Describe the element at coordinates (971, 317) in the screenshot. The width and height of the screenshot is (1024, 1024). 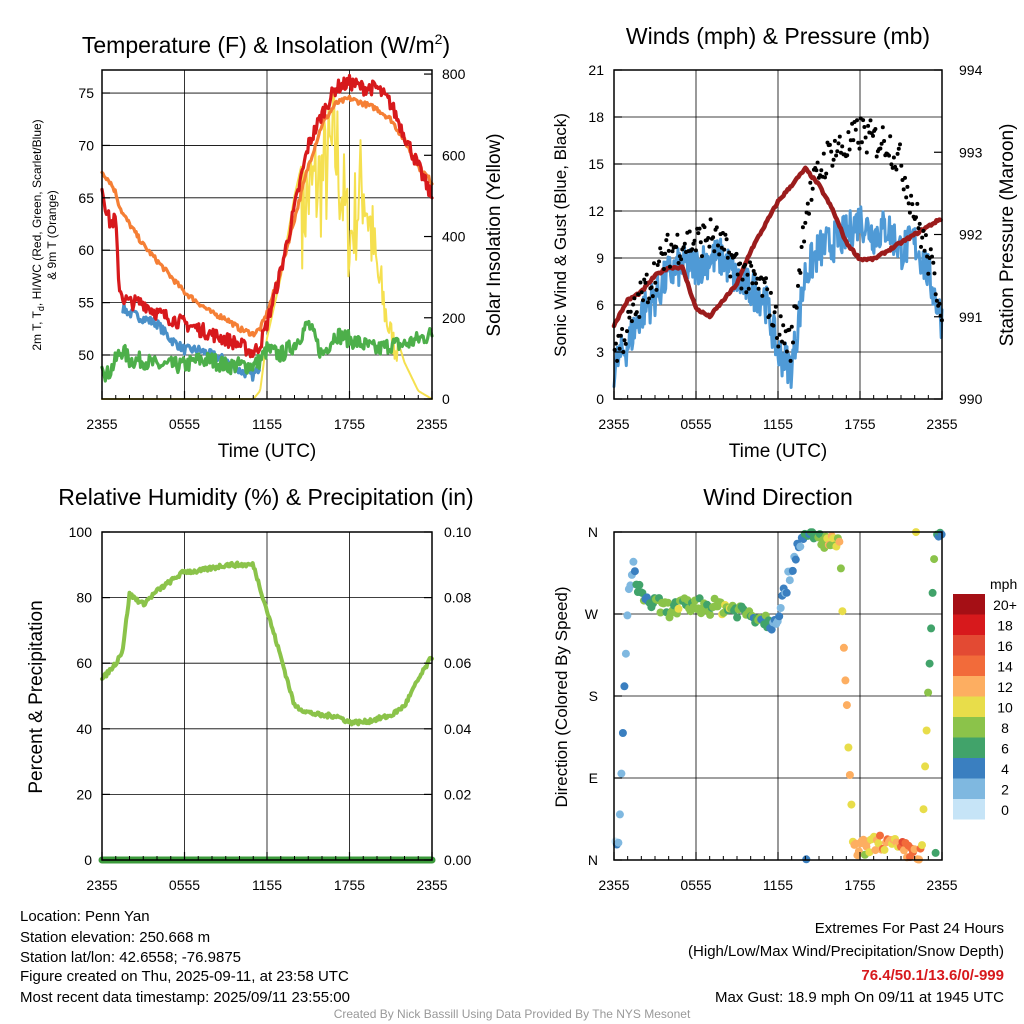
I see `y2-tick-label: 991` at that location.